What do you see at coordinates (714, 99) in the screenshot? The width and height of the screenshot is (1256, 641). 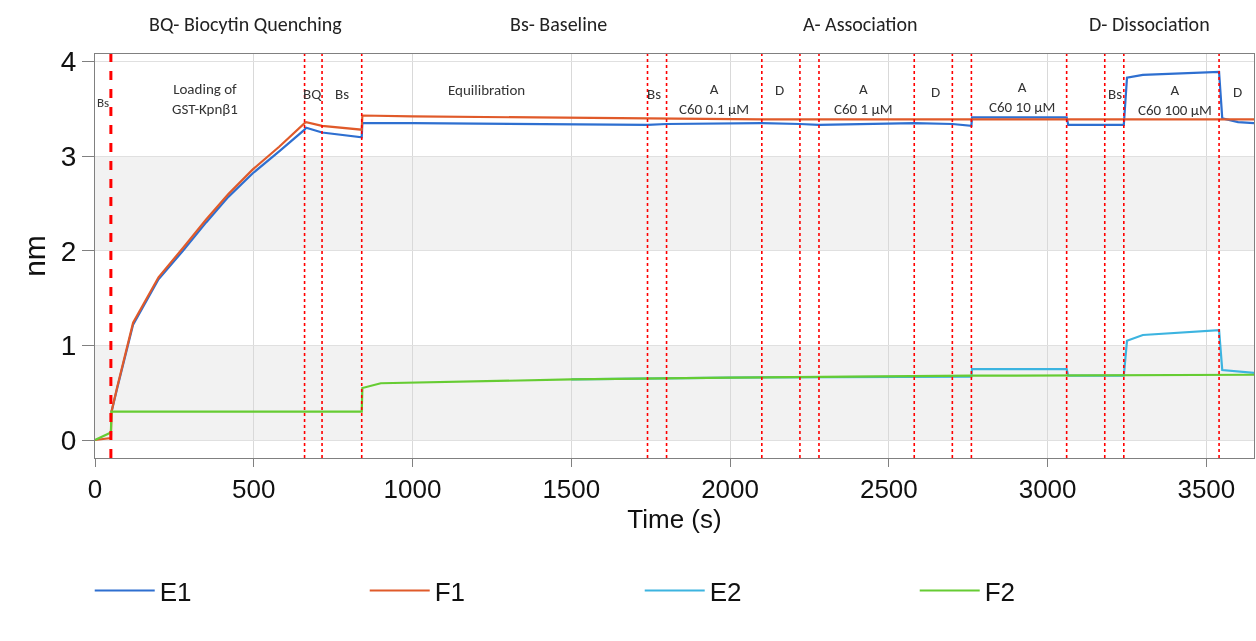 I see `annotation: A C60 0.1 μM` at bounding box center [714, 99].